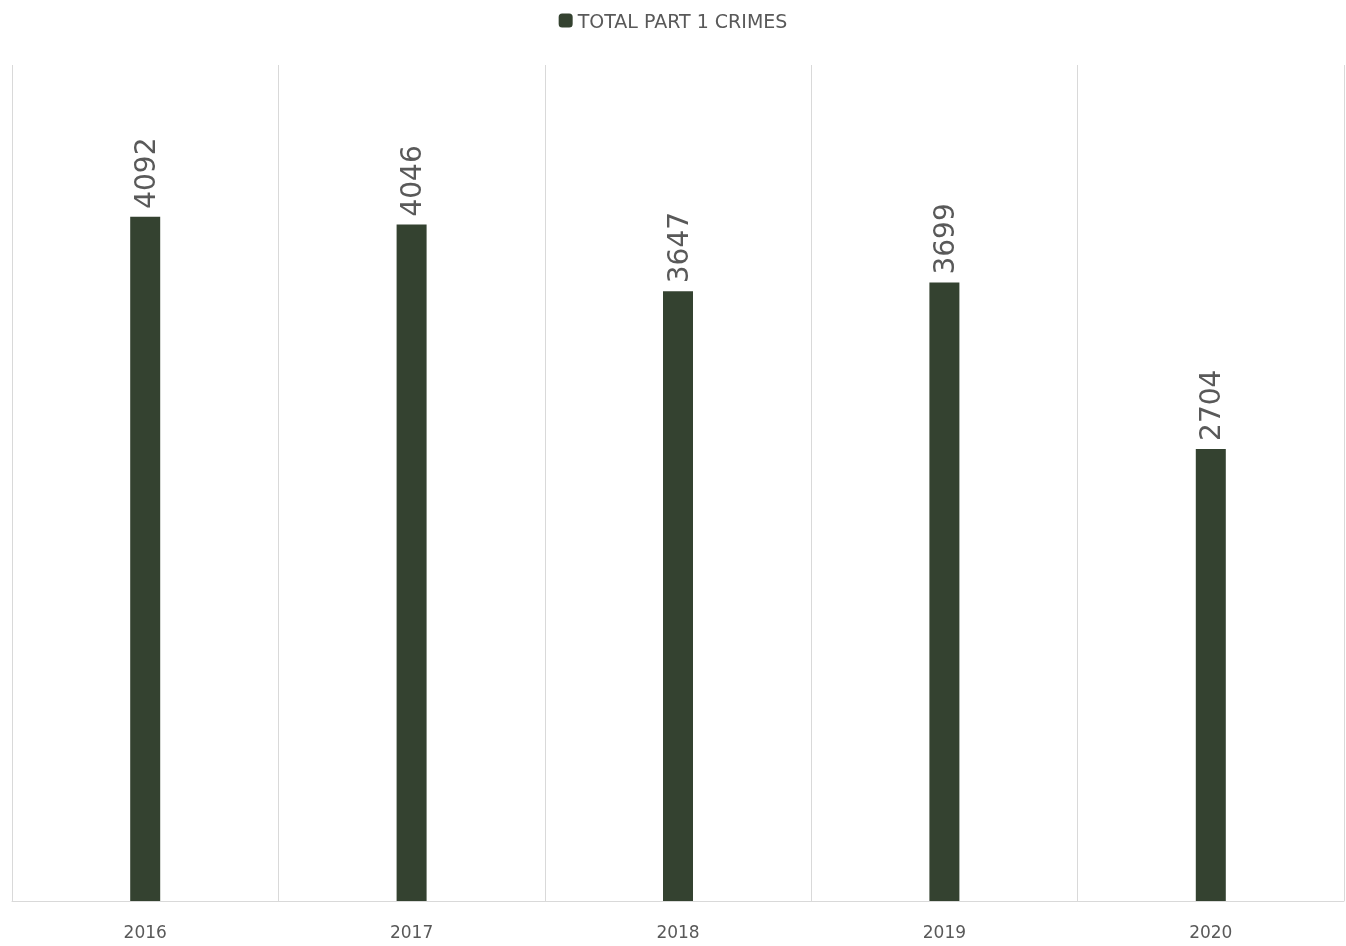  Describe the element at coordinates (944, 239) in the screenshot. I see `data-label: 3699` at that location.